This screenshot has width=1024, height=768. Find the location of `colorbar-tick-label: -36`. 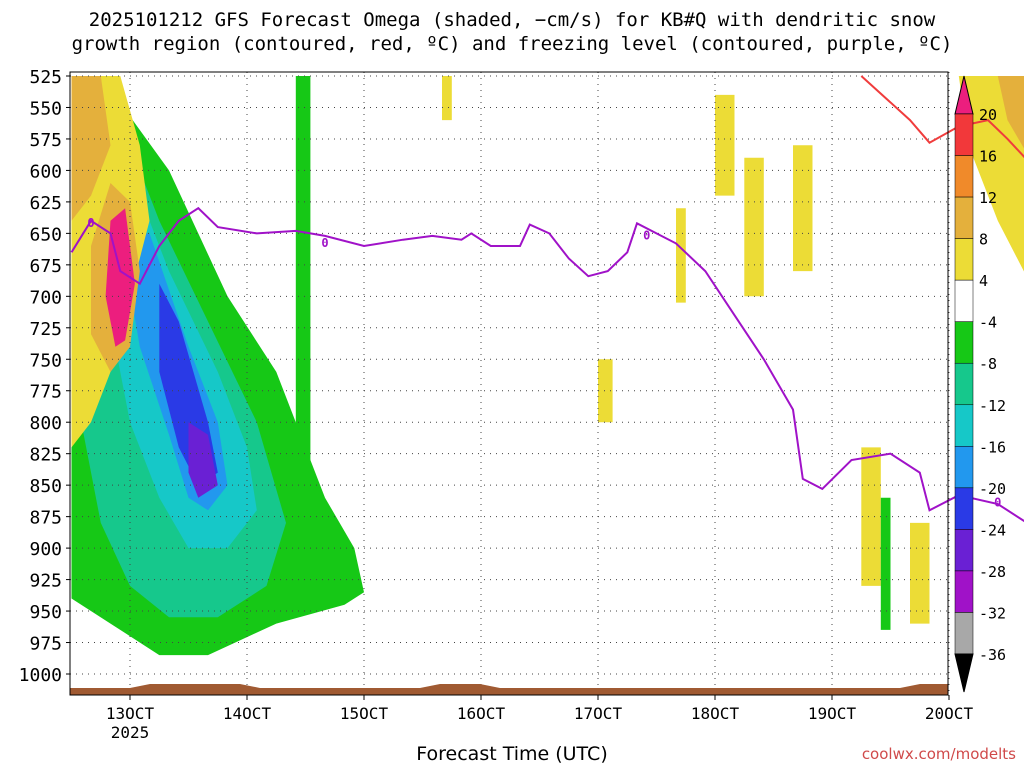

colorbar-tick-label: -36 is located at coordinates (992, 655).